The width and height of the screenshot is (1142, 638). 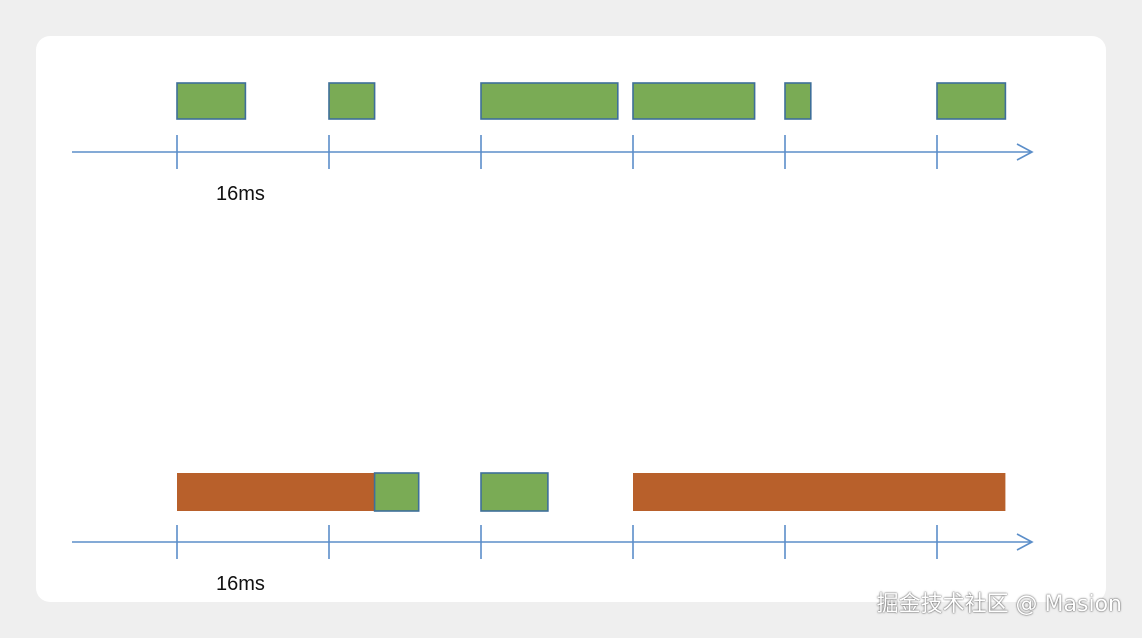 I want to click on watermark: 掘金技术社区 @ Masion, so click(x=999, y=604).